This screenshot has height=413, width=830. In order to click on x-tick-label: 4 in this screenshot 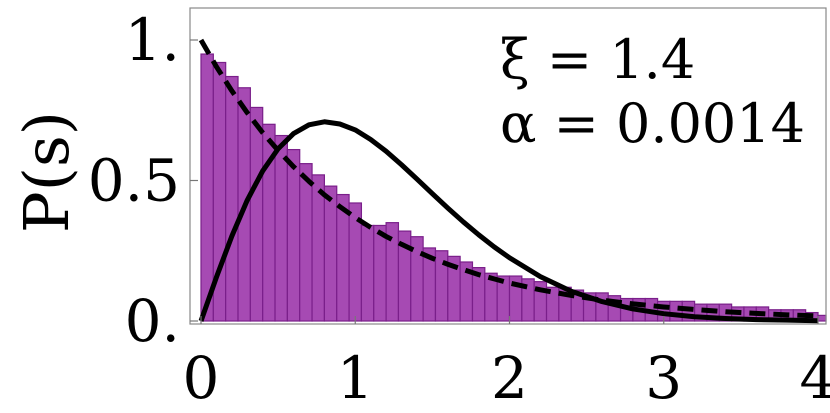, I will do `click(815, 378)`.